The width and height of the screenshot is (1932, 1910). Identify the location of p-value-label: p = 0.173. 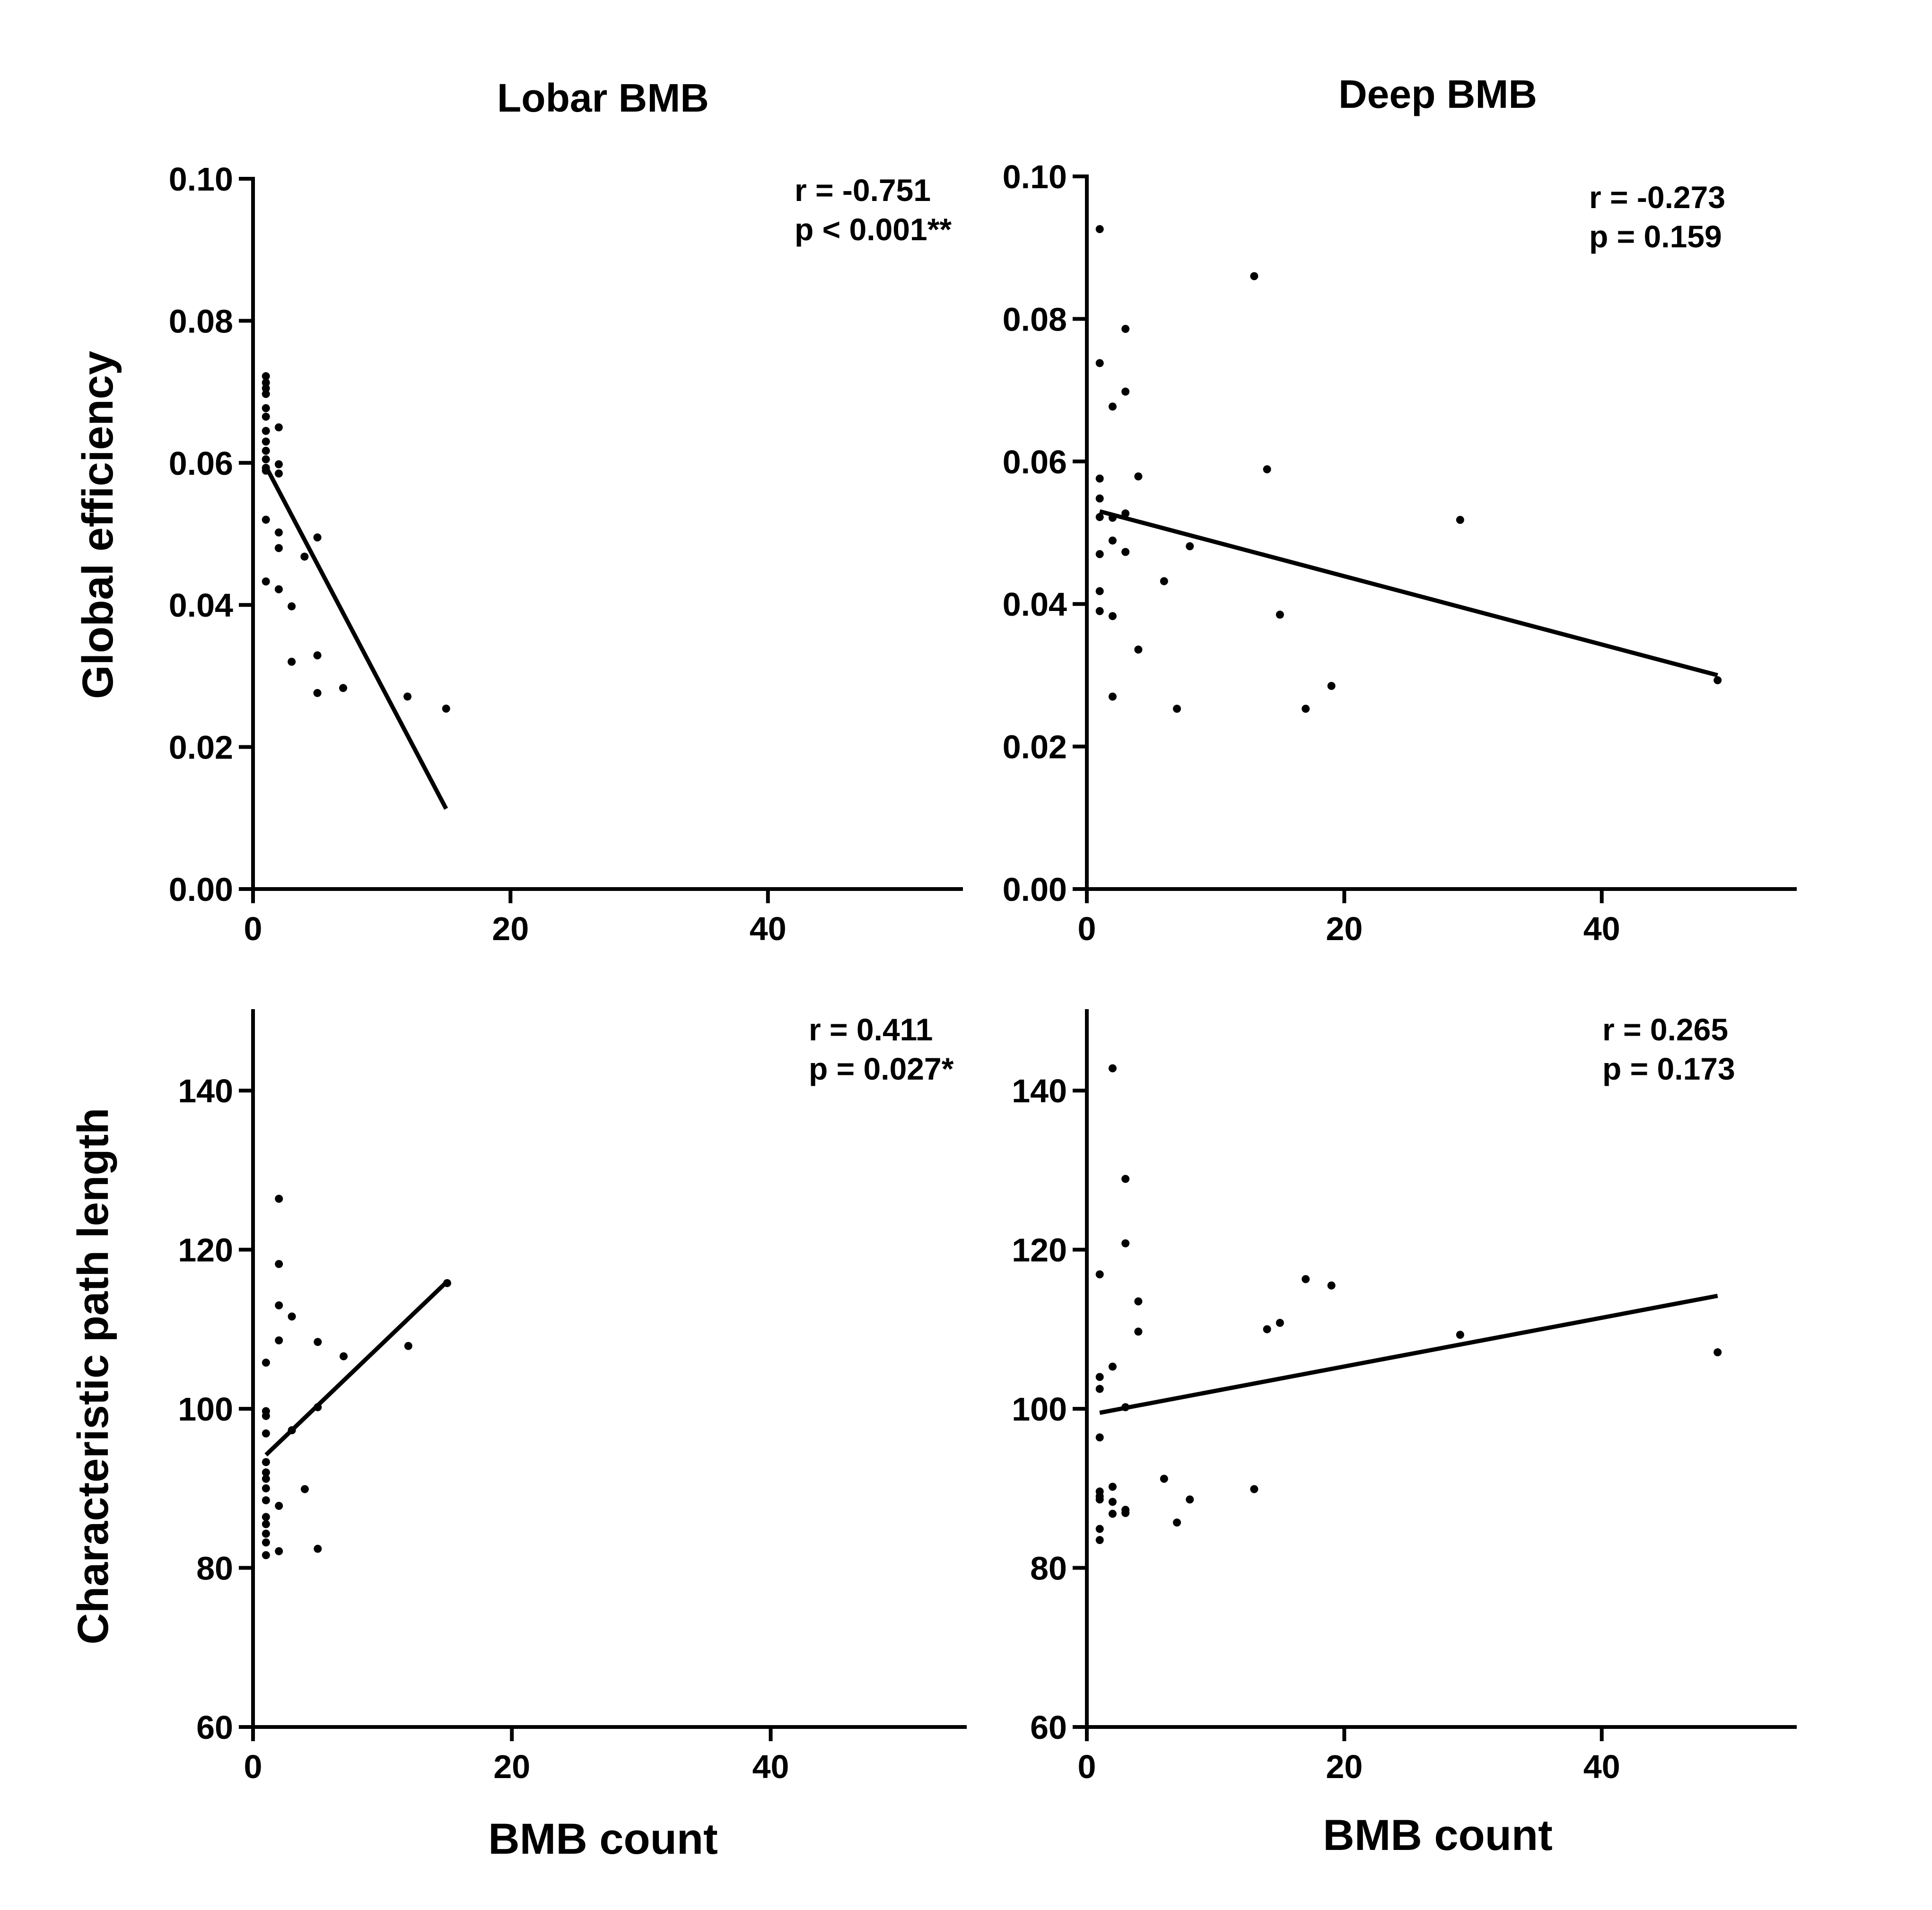
(1668, 1068).